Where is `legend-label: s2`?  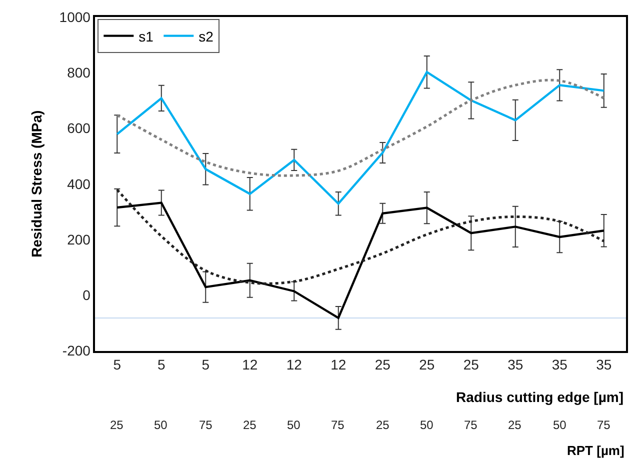
legend-label: s2 is located at coordinates (206, 36).